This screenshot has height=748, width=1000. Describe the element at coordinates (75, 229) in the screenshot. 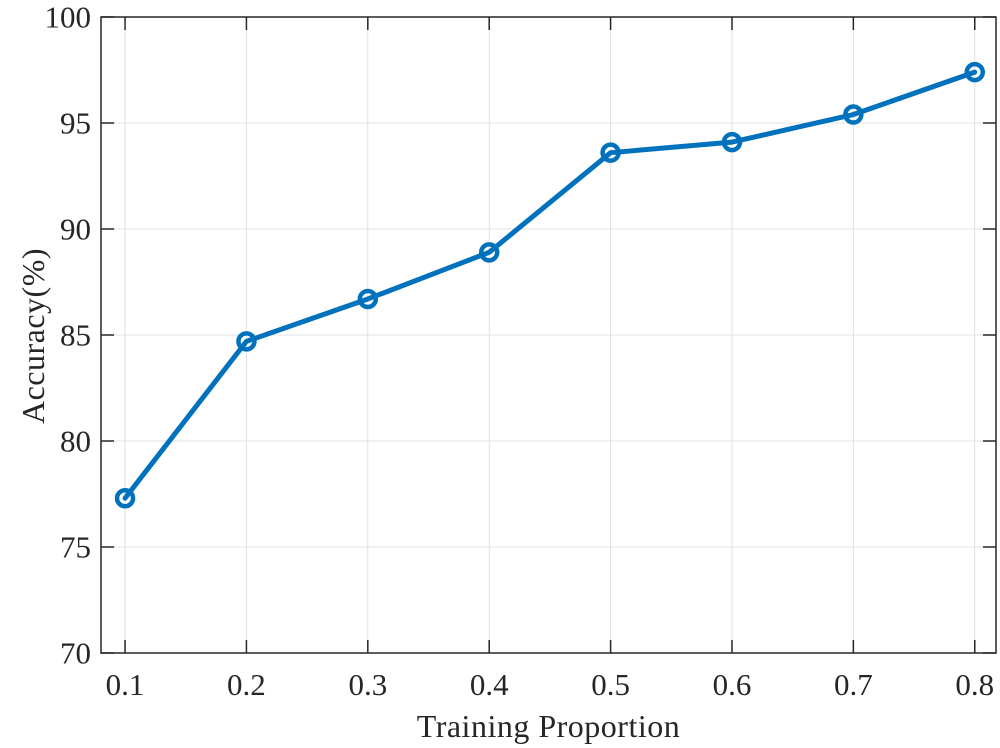

I see `y-tick-label: 90` at that location.